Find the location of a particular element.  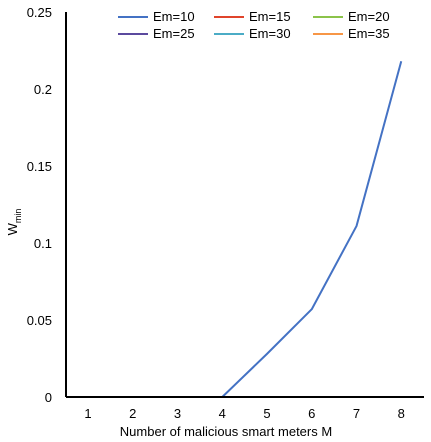

legend-item: Em=30 is located at coordinates (252, 33).